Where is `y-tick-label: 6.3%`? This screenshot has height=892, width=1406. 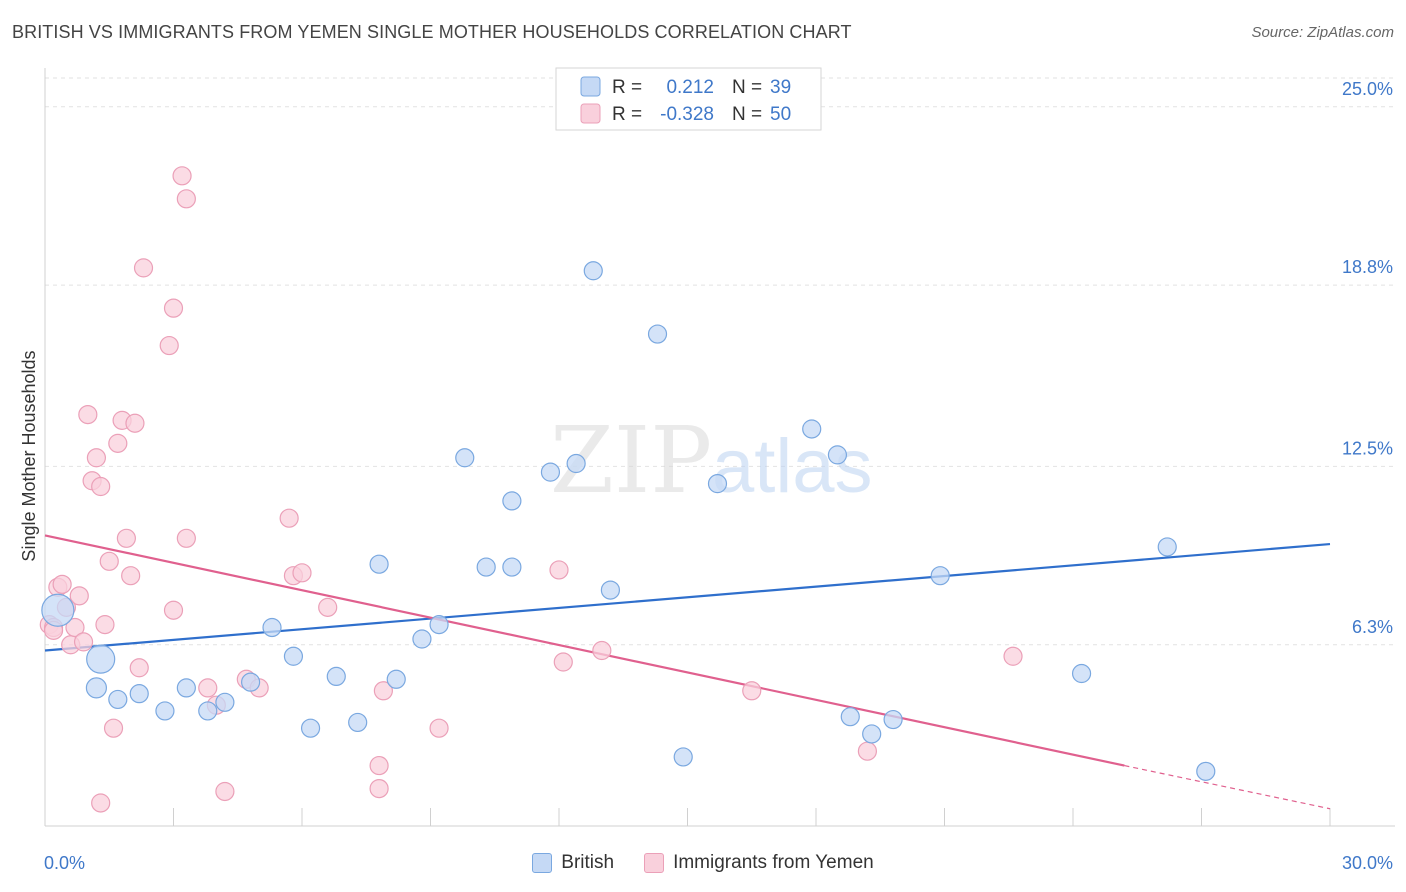
y-tick-label: 6.3% is located at coordinates (1372, 627).